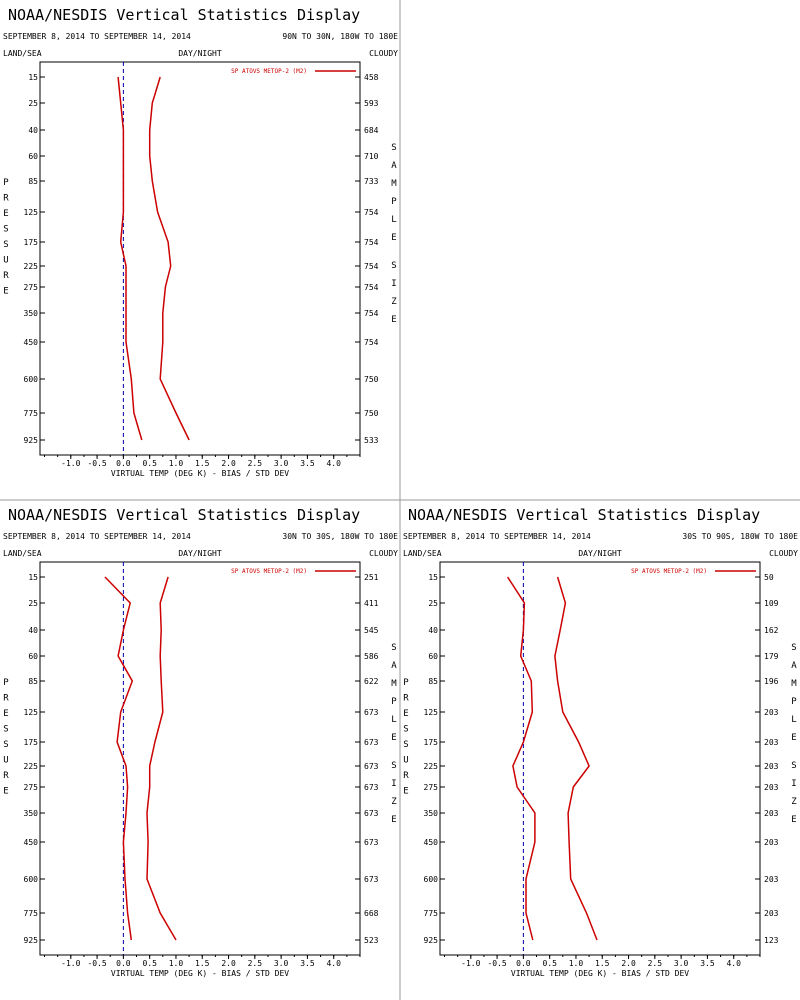  What do you see at coordinates (371, 77) in the screenshot?
I see `sample-size-label: 458` at bounding box center [371, 77].